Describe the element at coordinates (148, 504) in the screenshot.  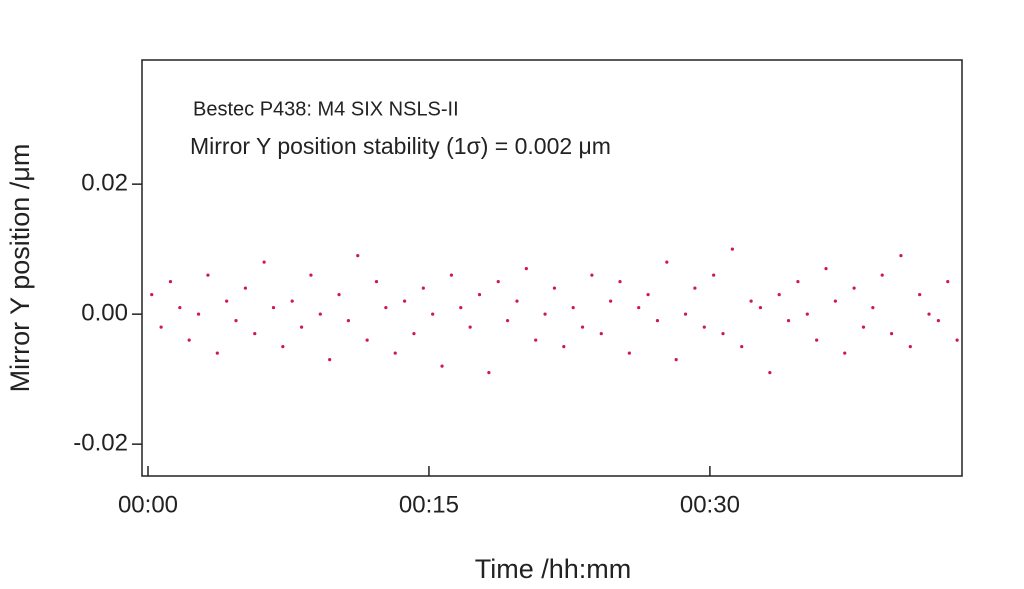
I see `x-tick-label: 00:00` at that location.